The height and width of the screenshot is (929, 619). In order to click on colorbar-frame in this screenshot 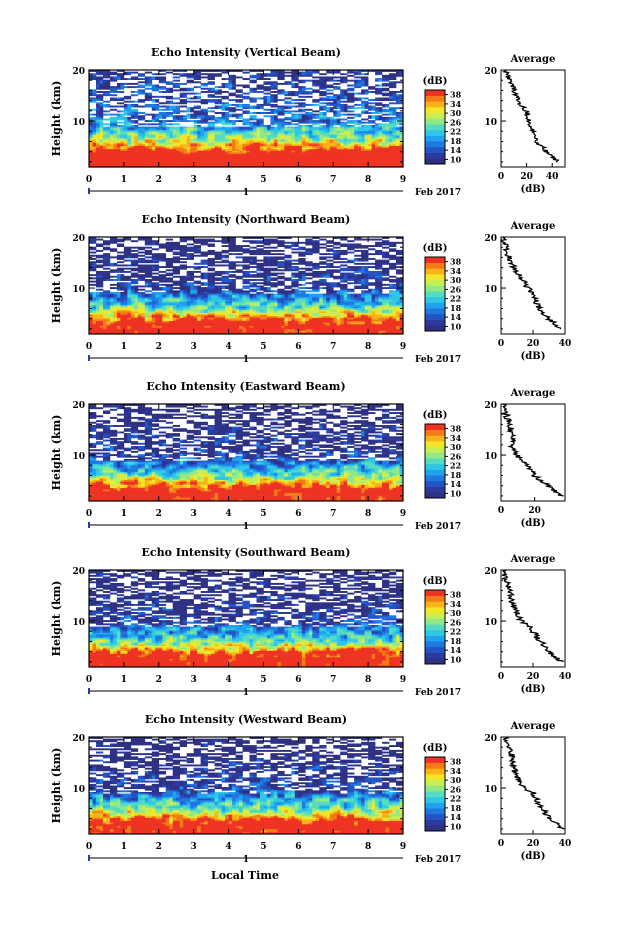, I will do `click(435, 127)`.